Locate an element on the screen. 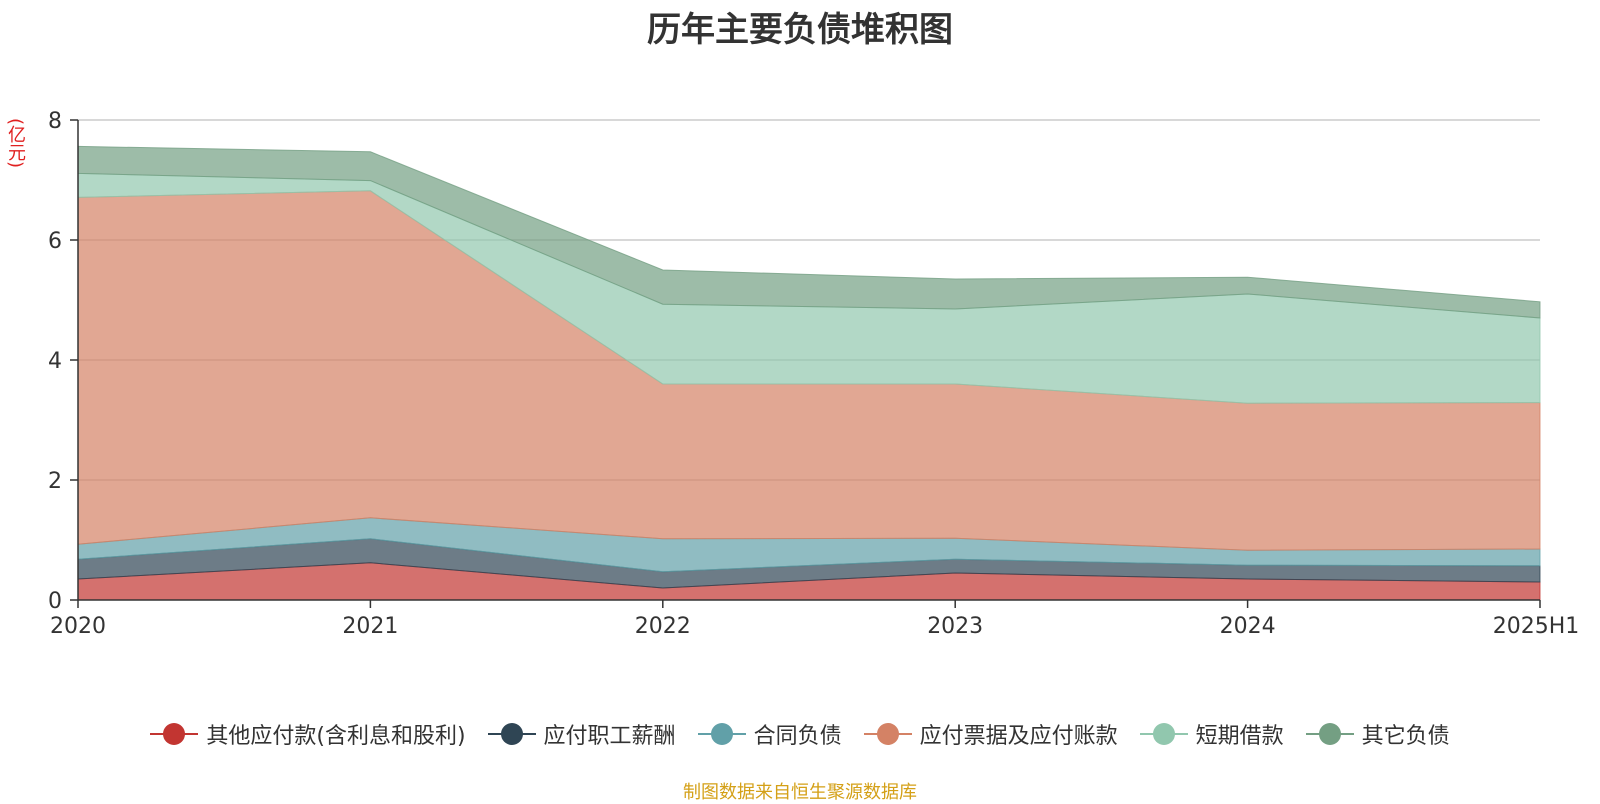 The width and height of the screenshot is (1600, 804). x-tick-label: 2022 is located at coordinates (663, 626).